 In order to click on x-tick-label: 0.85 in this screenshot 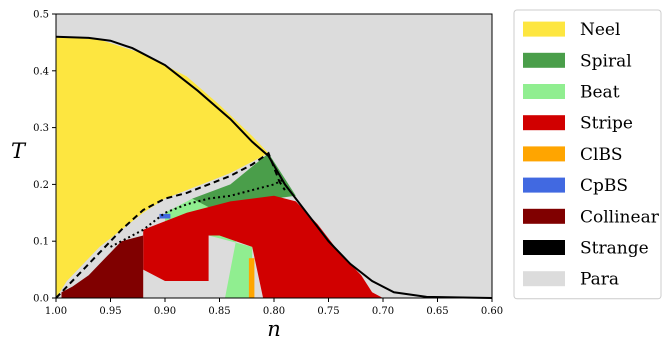, I will do `click(219, 311)`.